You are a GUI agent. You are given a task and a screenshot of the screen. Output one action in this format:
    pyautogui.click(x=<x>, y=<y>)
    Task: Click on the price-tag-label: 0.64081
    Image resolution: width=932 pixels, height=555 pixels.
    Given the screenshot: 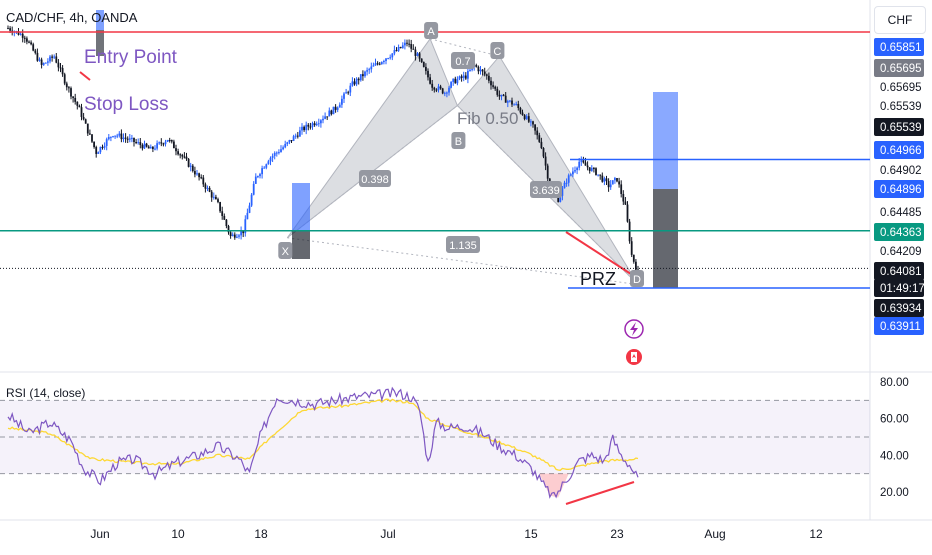 What is the action you would take?
    pyautogui.click(x=901, y=272)
    